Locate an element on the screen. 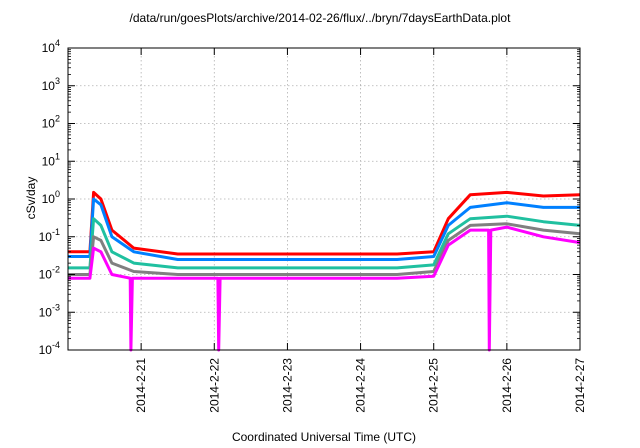 The height and width of the screenshot is (448, 640). y-tick-label: 10² is located at coordinates (51, 122).